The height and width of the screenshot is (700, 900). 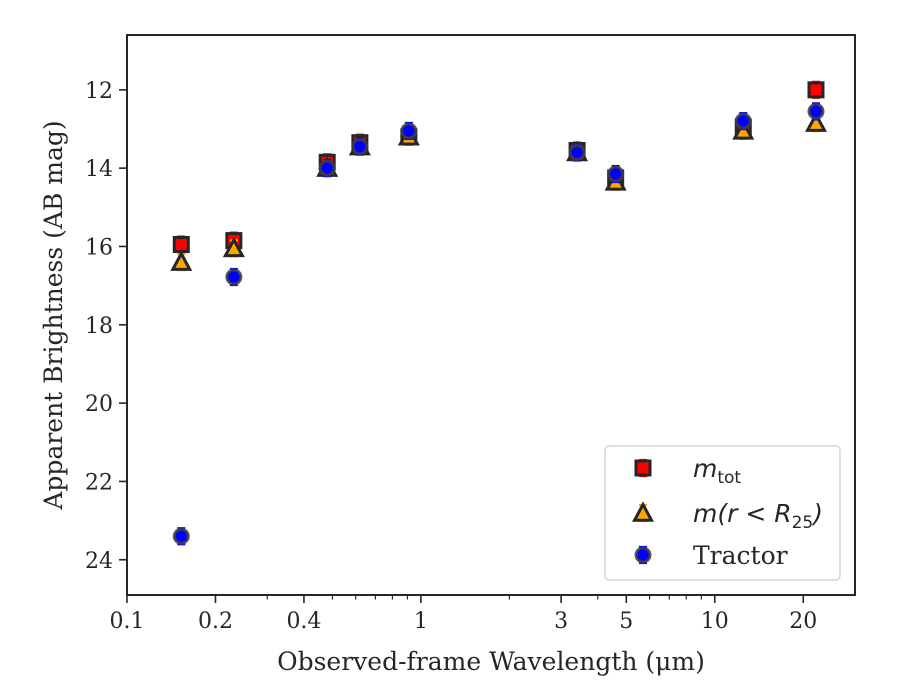 I want to click on x-tick-label: 20, so click(x=803, y=621).